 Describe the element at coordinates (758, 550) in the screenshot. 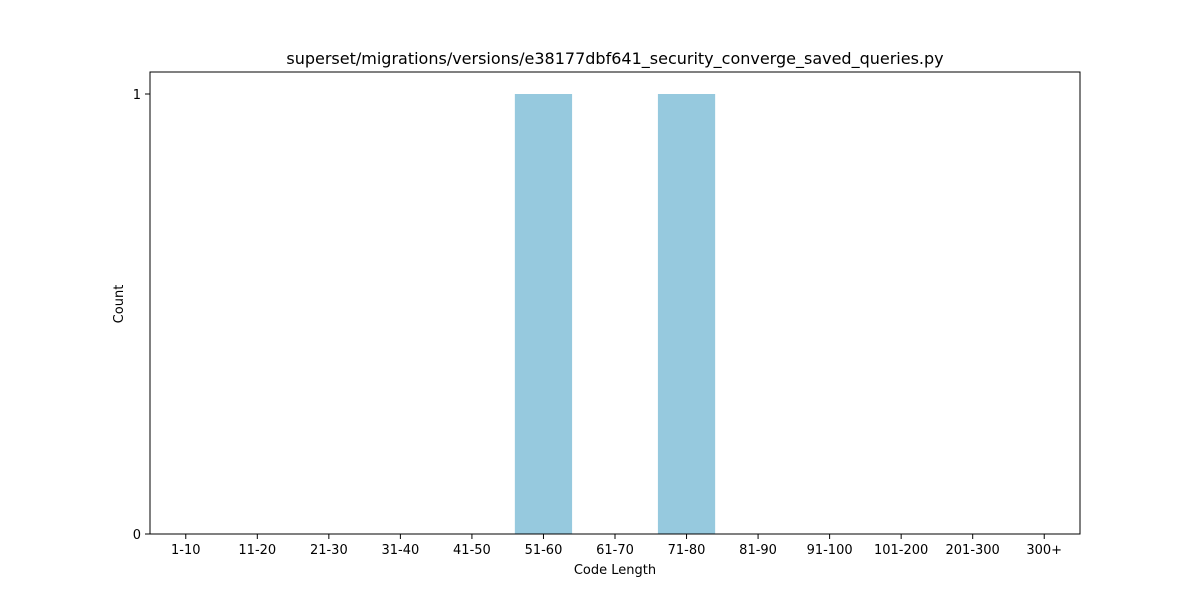

I see `x-tick-label: 81-90` at that location.